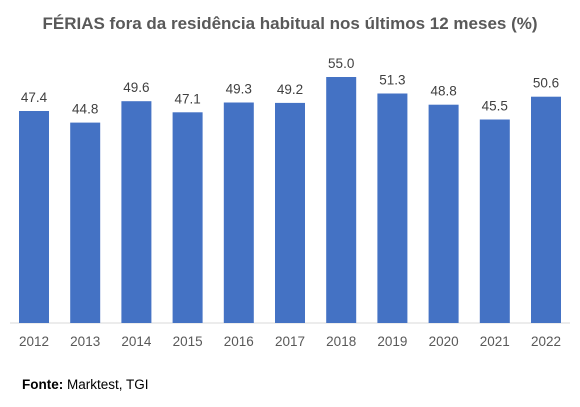 The width and height of the screenshot is (580, 407). Describe the element at coordinates (136, 212) in the screenshot. I see `bar-2014` at that location.